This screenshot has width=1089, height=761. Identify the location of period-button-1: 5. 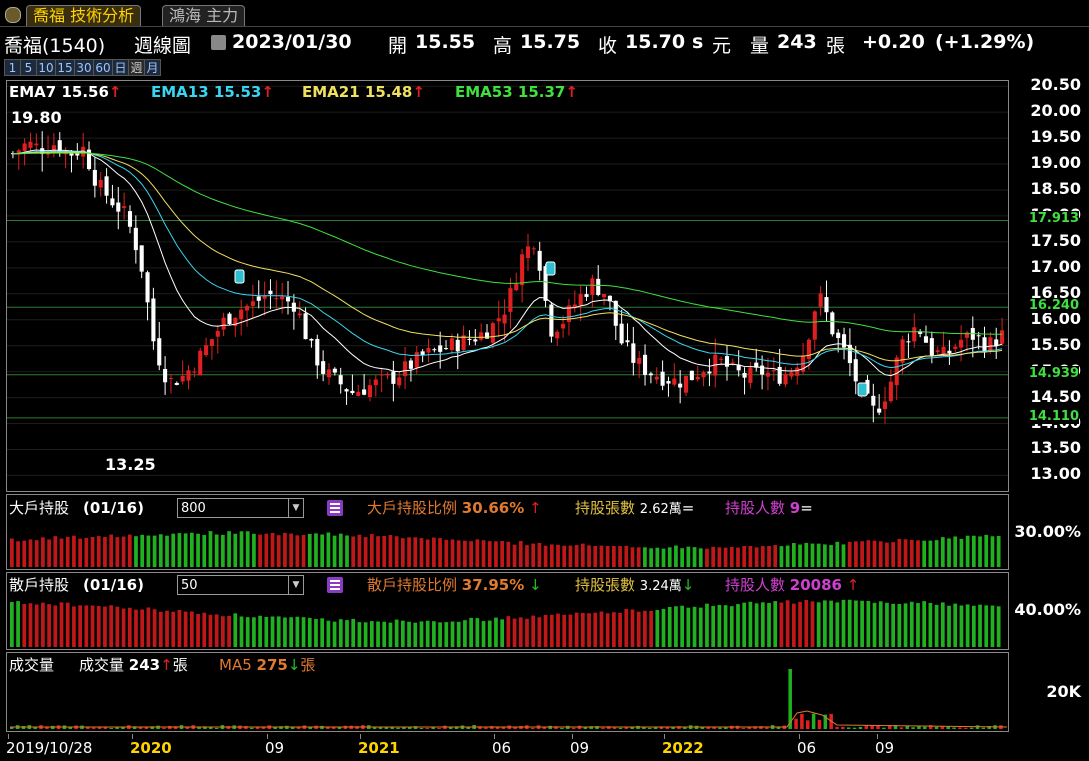
(28, 67).